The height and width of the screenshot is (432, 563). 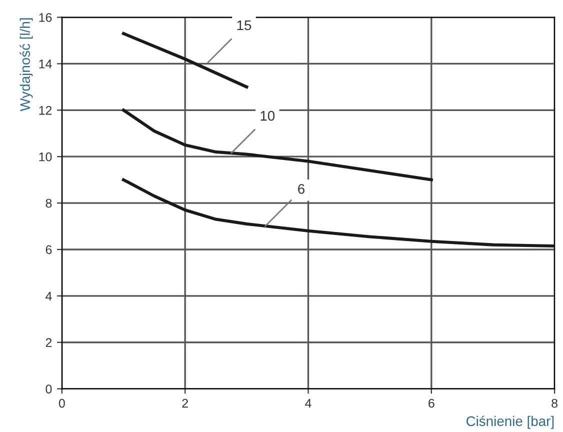 I want to click on x-tick-label: 4, so click(x=308, y=403).